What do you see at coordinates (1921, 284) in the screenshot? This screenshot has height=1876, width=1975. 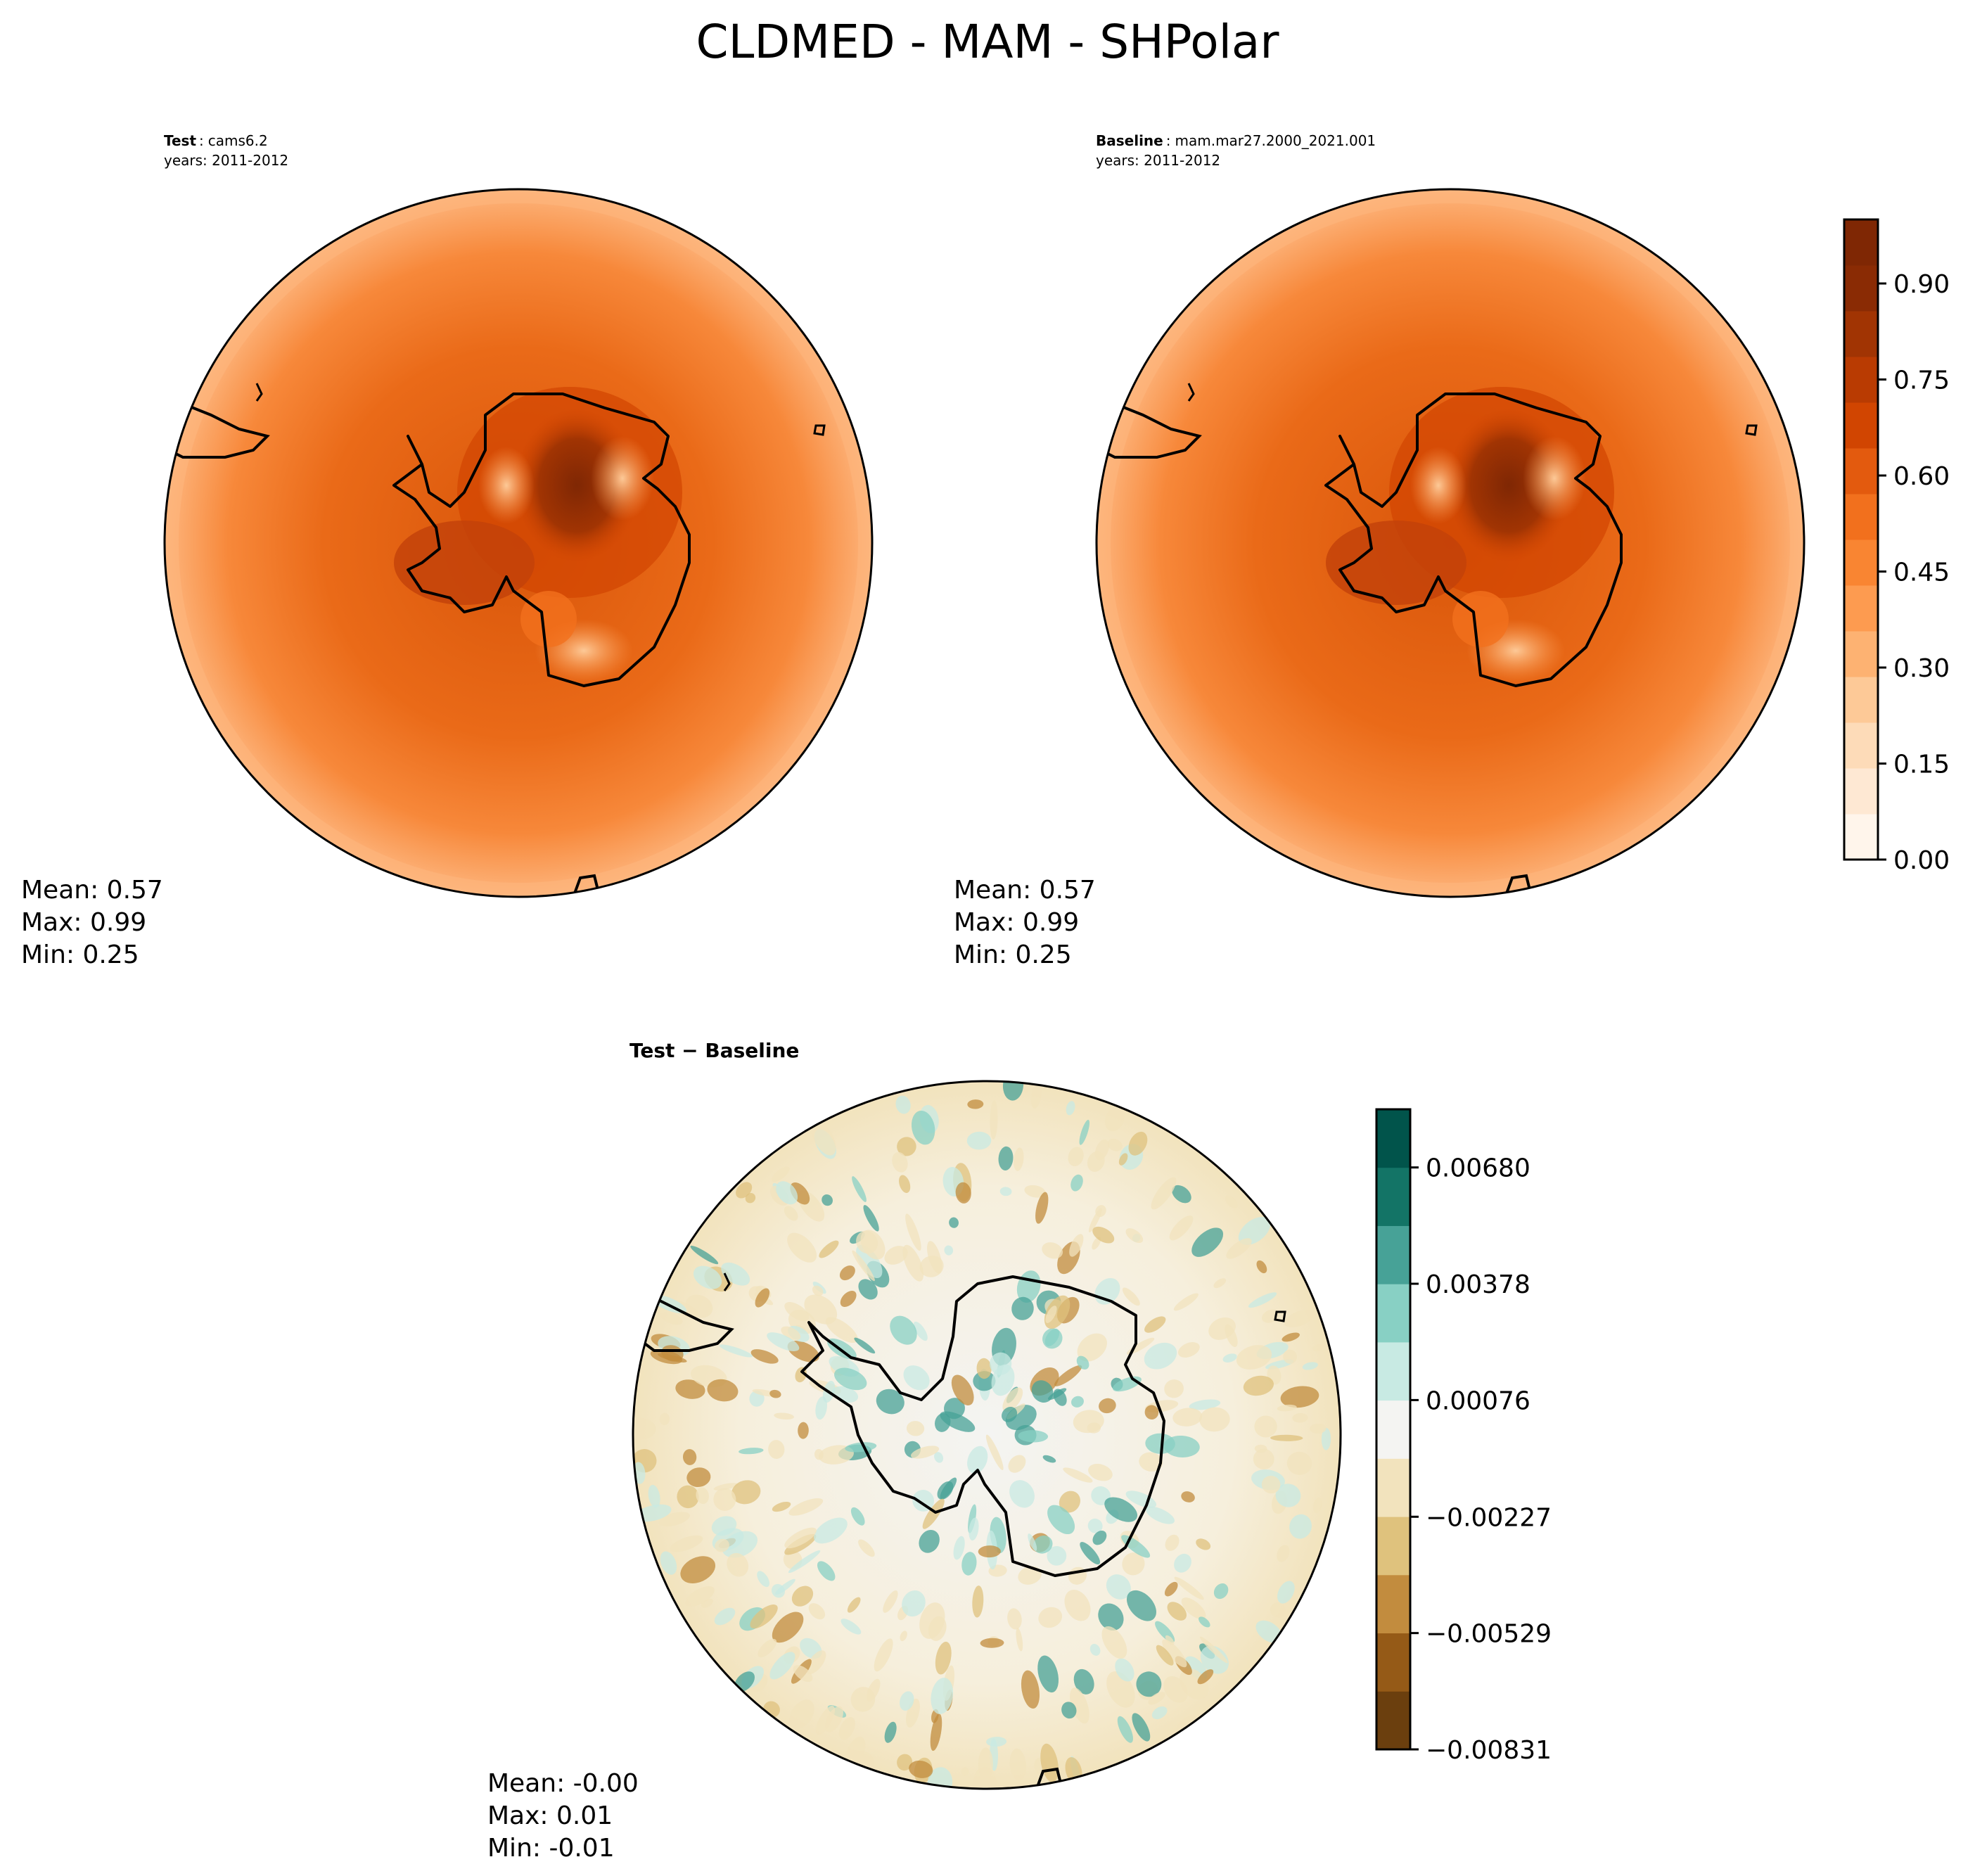 I see `main-colorbar-tick-label: 0.90` at bounding box center [1921, 284].